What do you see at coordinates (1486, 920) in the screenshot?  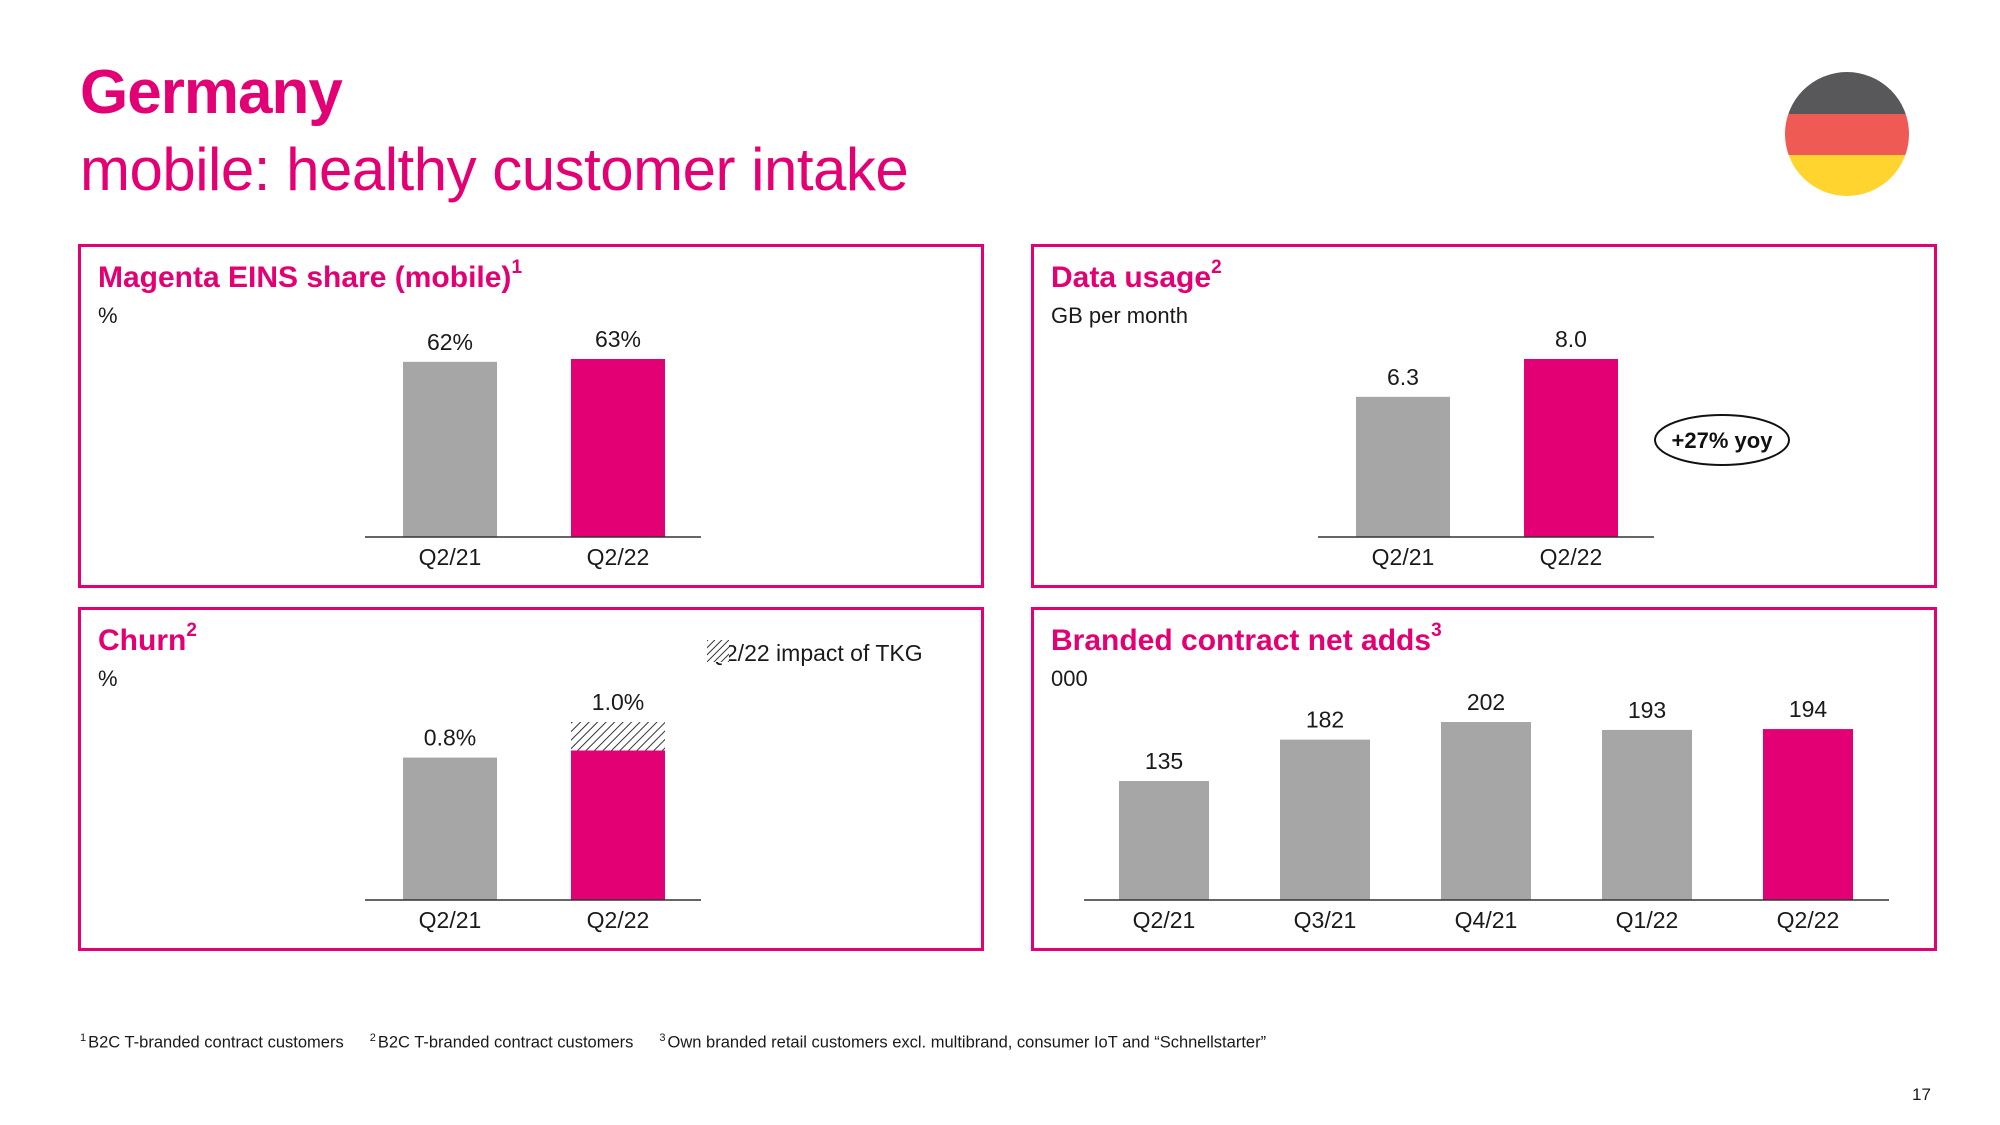 I see `category-label: Q4/21` at bounding box center [1486, 920].